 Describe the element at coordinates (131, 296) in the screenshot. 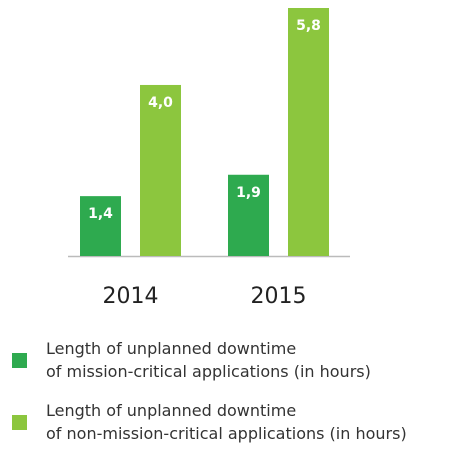

I see `x-tick-label: 2014` at that location.